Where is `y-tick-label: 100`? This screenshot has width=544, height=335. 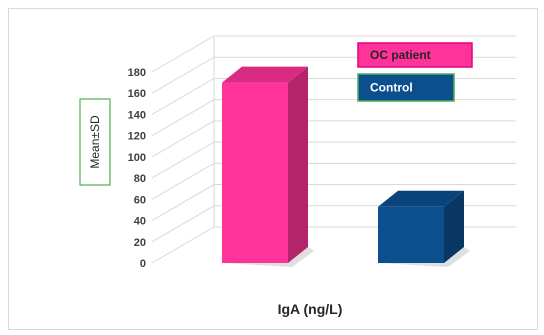 y-tick-label: 100 is located at coordinates (137, 158).